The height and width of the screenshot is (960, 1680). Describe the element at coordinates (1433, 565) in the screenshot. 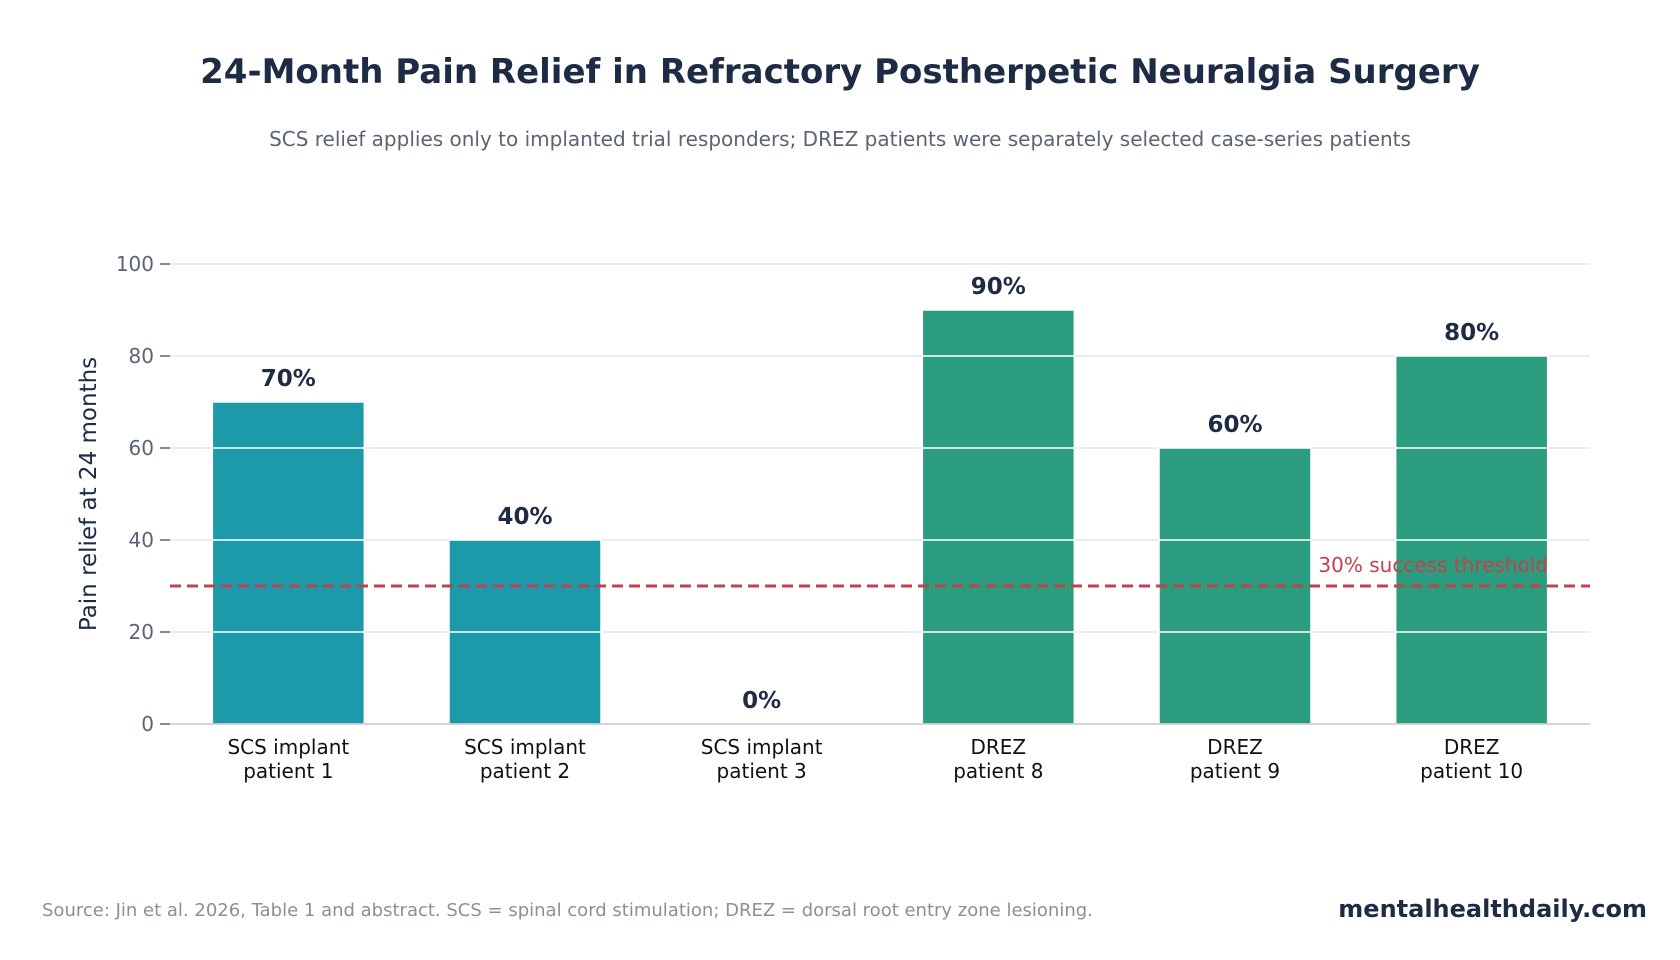

I see `threshold-label: 30% success threshold` at that location.